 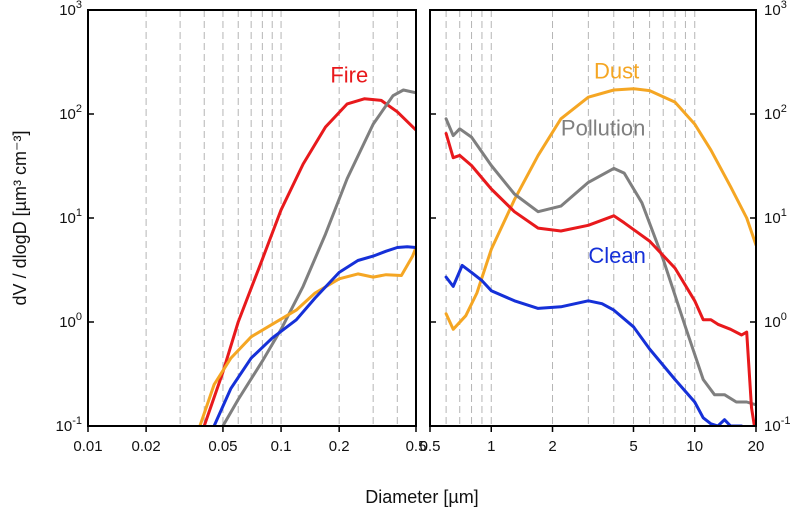 I want to click on x-axis-label: Diameter [µm], so click(x=421, y=497).